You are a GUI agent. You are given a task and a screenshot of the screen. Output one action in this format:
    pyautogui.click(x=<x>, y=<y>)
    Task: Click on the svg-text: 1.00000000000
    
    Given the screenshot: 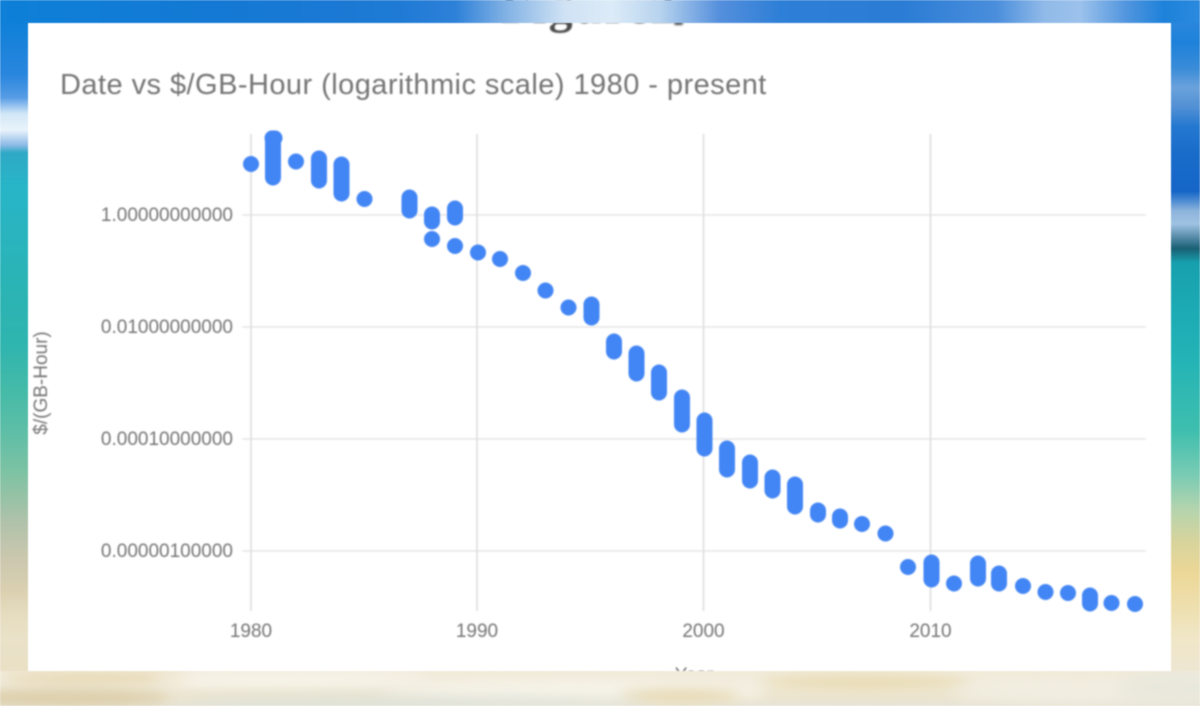 What is the action you would take?
    pyautogui.click(x=167, y=215)
    